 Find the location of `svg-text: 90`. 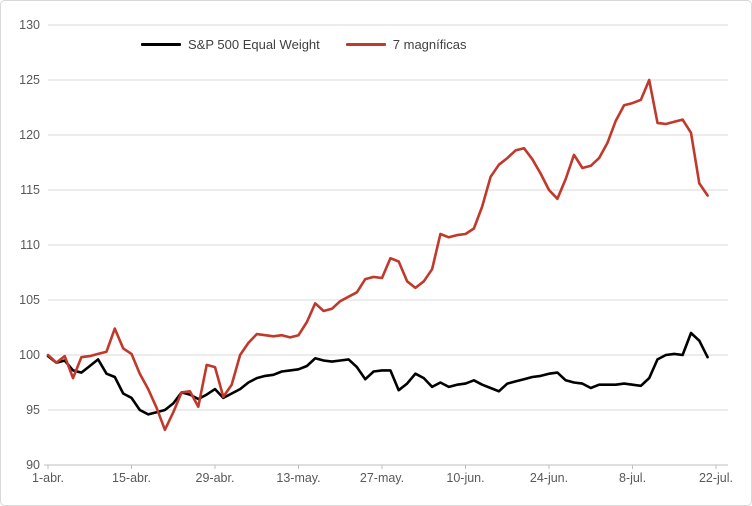

svg-text: 90 is located at coordinates (33, 465).